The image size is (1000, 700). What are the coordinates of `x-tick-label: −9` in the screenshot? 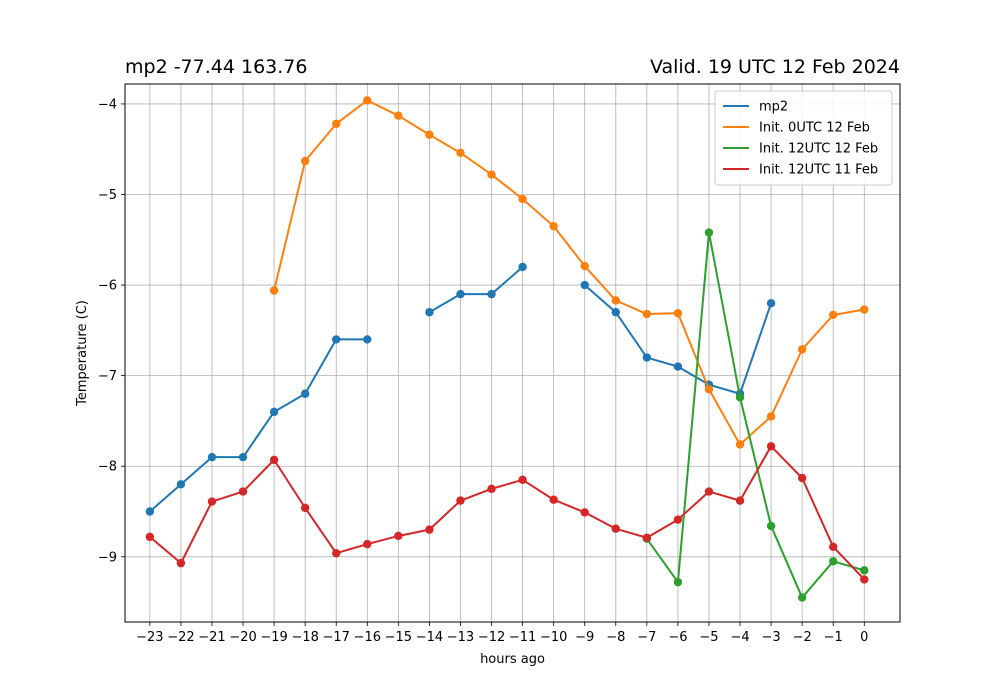 It's located at (584, 637).